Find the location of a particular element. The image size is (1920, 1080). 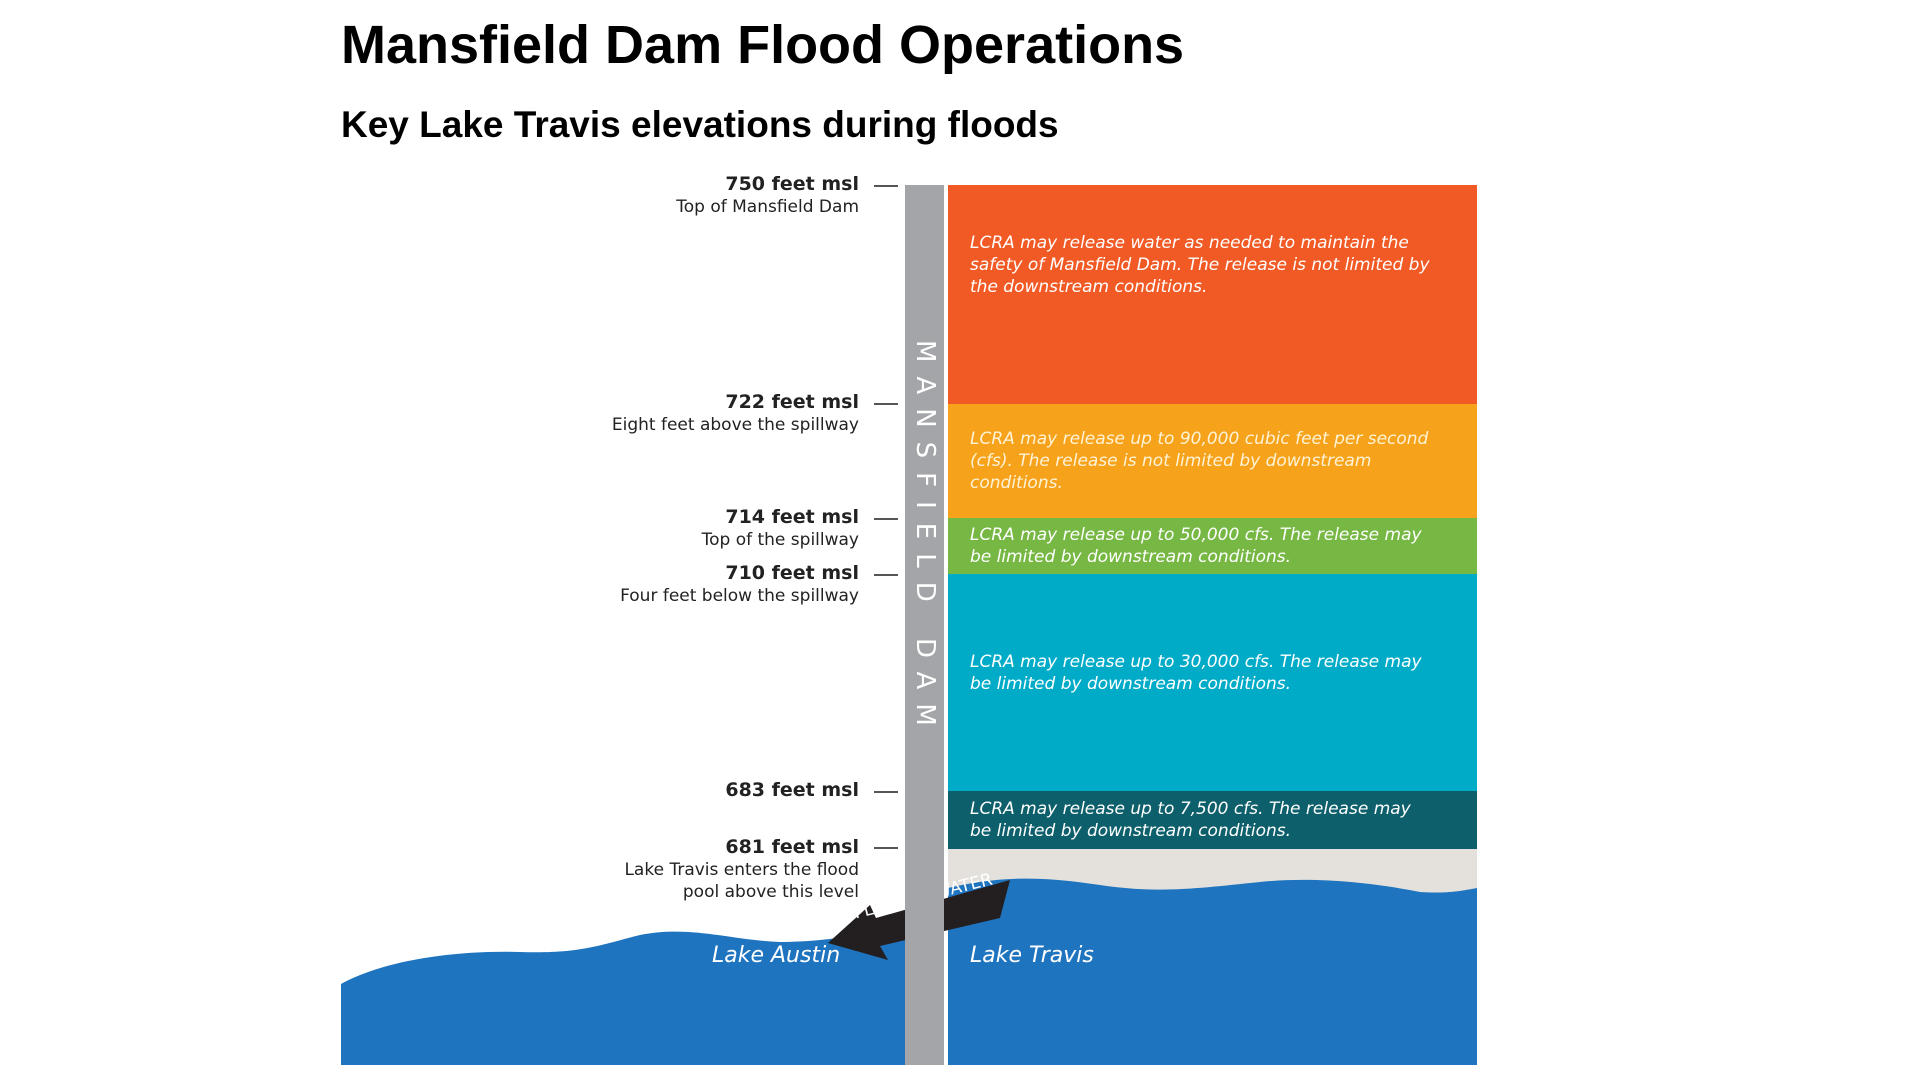

elevation-desc: Eight feet above the spillway is located at coordinates (735, 425).